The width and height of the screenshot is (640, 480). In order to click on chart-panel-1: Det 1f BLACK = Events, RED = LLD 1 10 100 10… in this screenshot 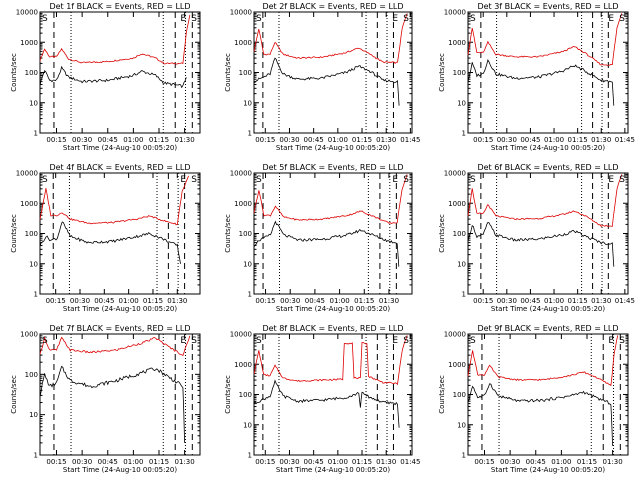, I will do `click(105, 77)`.